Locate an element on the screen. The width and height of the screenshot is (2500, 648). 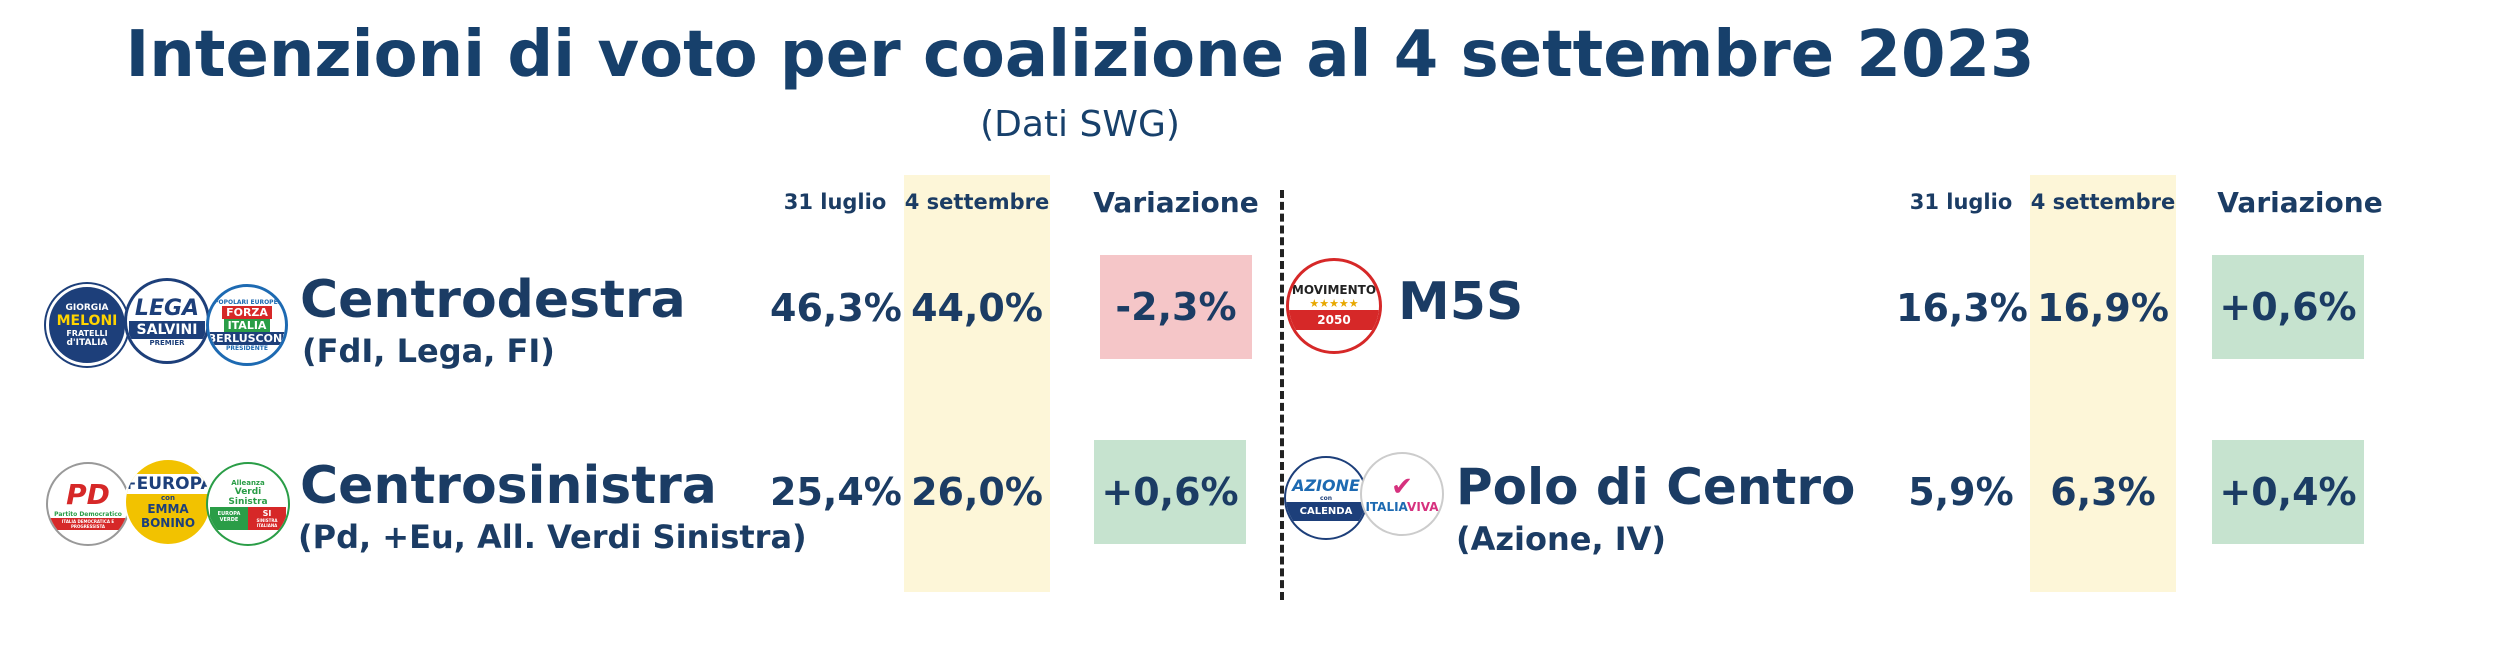
value-prev-polo-di-centro: 5,9% is located at coordinates (1961, 492).